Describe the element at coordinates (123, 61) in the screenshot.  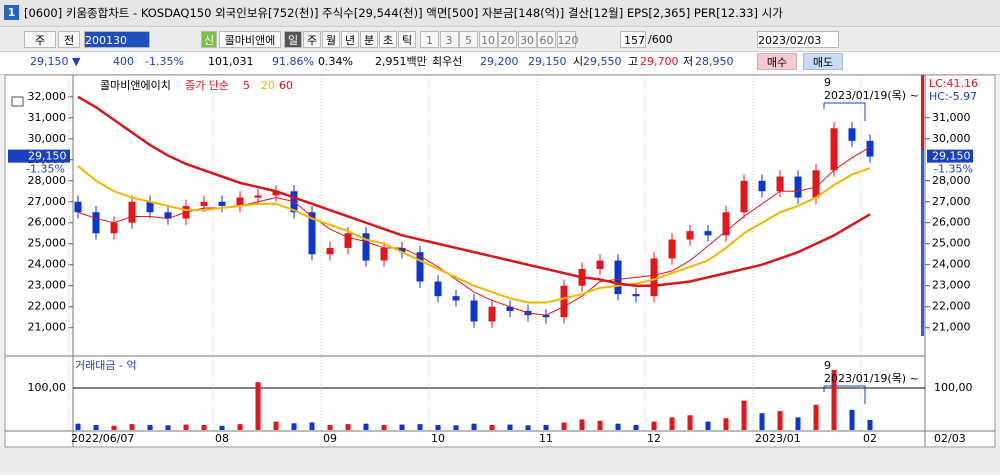
I see `quote-change: 400` at that location.